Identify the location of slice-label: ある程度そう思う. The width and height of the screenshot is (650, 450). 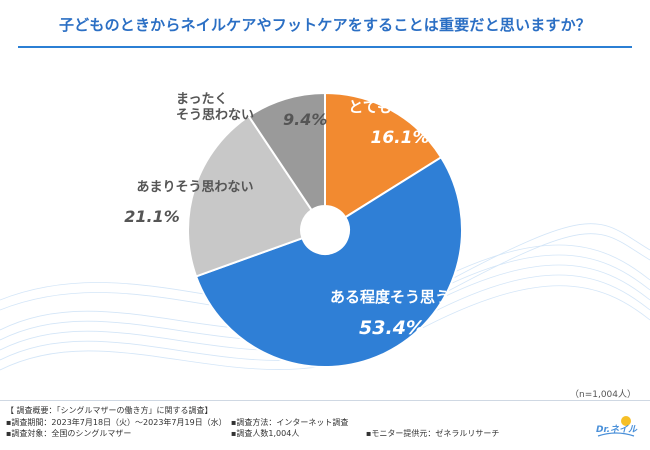
(390, 297).